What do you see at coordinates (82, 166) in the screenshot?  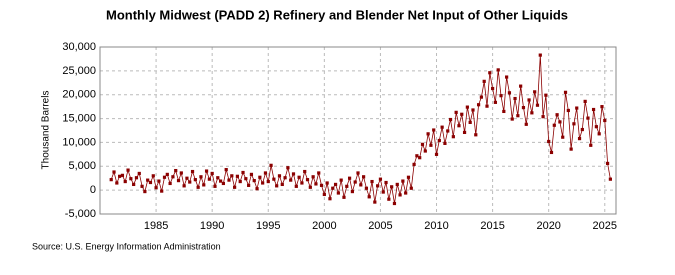 I see `y-tick-label: 5,000` at bounding box center [82, 166].